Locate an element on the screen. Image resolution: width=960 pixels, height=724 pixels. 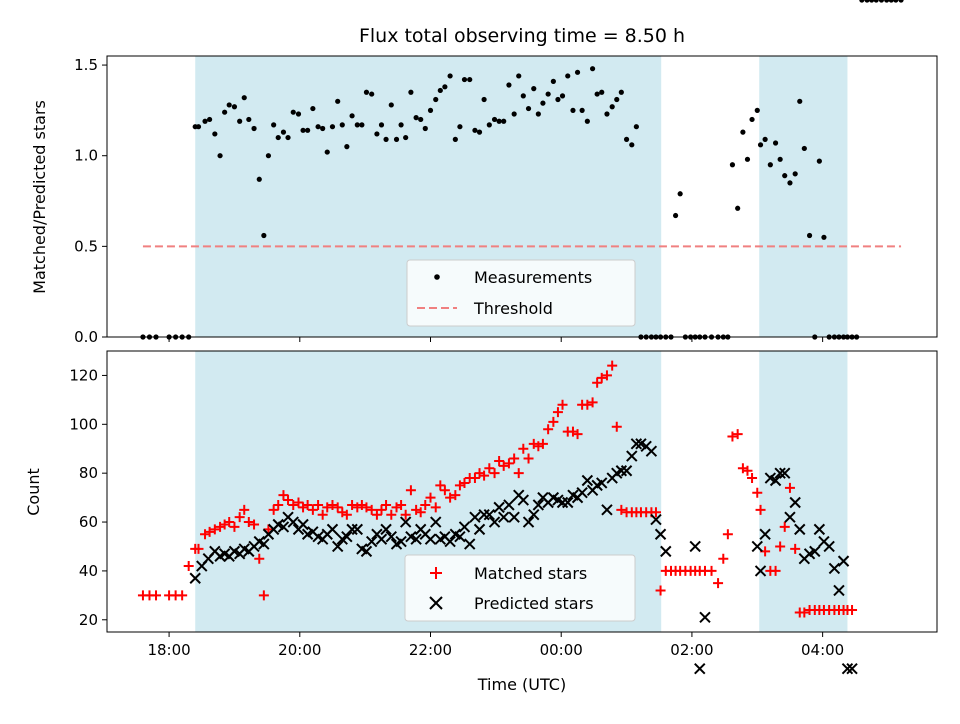
bottom-legend-box is located at coordinates (520, 588).